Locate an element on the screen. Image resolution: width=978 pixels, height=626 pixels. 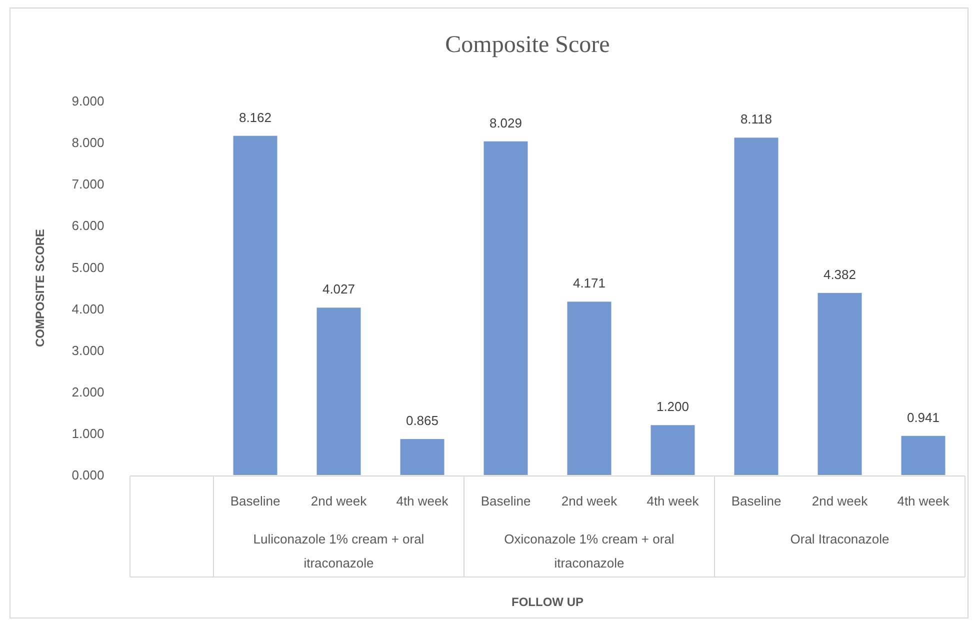
data-label: 8.029 is located at coordinates (505, 122).